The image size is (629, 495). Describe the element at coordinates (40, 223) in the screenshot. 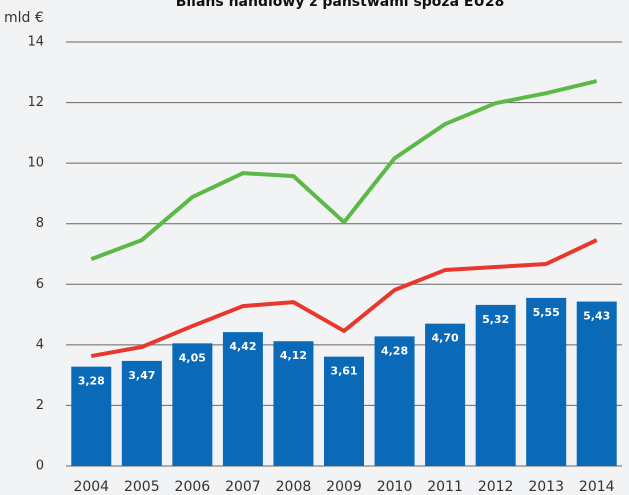

I see `y-tick-label: 8` at that location.